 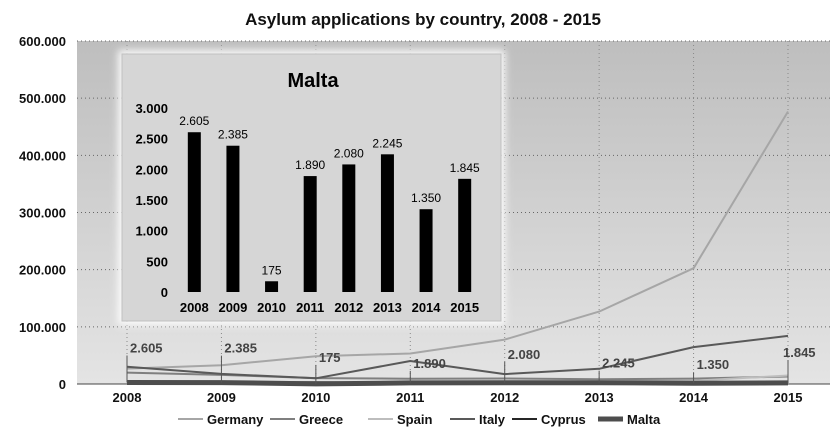 I want to click on inset-y-tick-label: 0, so click(x=164, y=292).